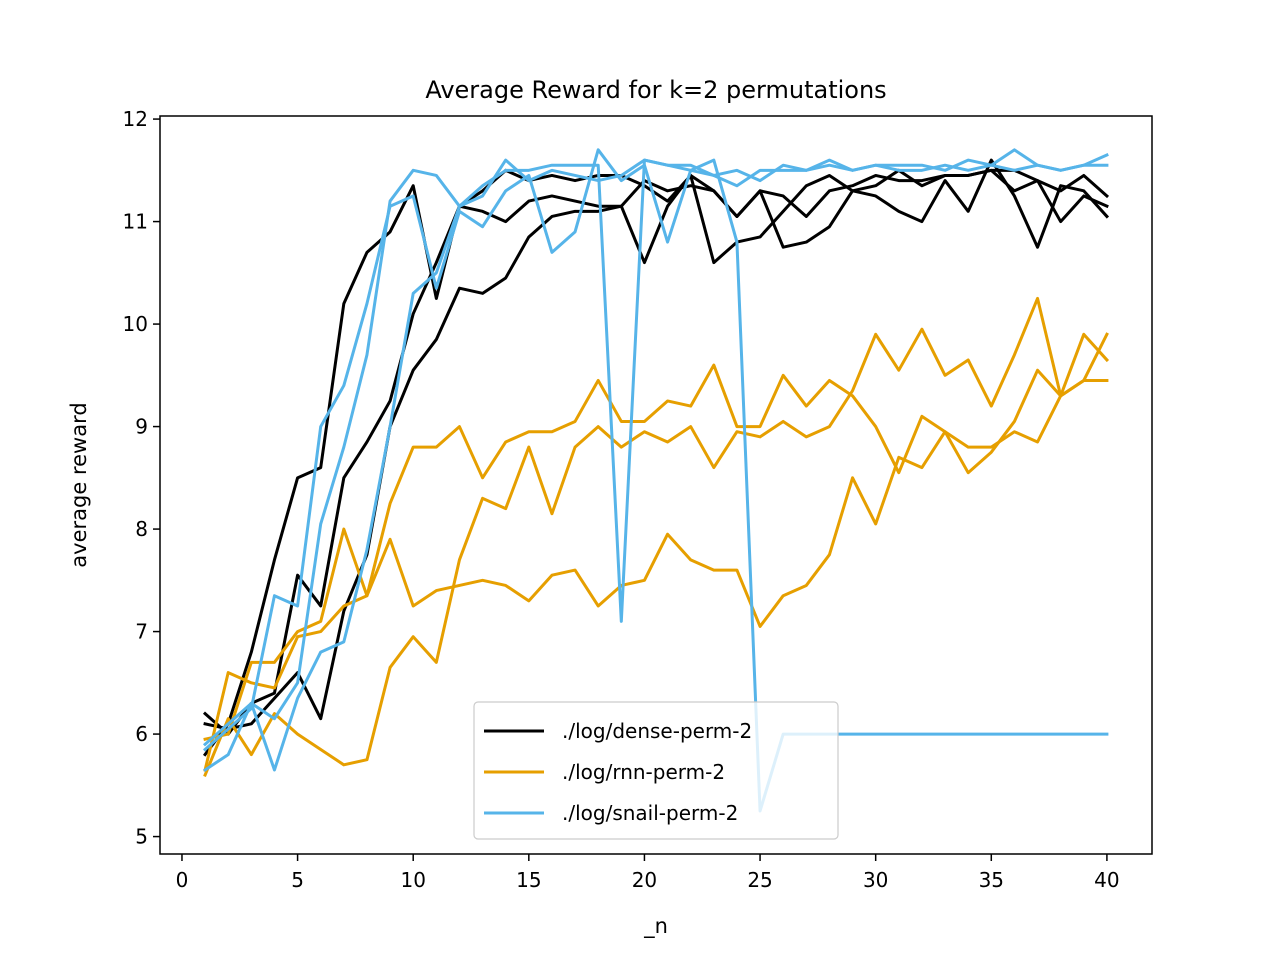 Image resolution: width=1280 pixels, height=960 pixels. I want to click on x-axis: 0 5 10 15 20 25 30 35 40, so click(648, 873).